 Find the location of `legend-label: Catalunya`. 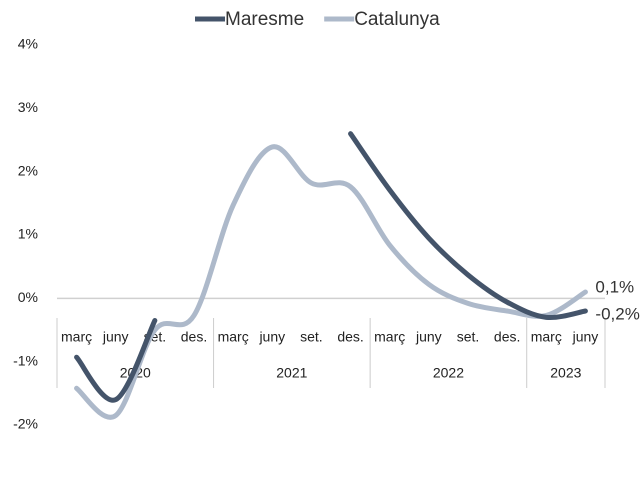

legend-label: Catalunya is located at coordinates (397, 19).